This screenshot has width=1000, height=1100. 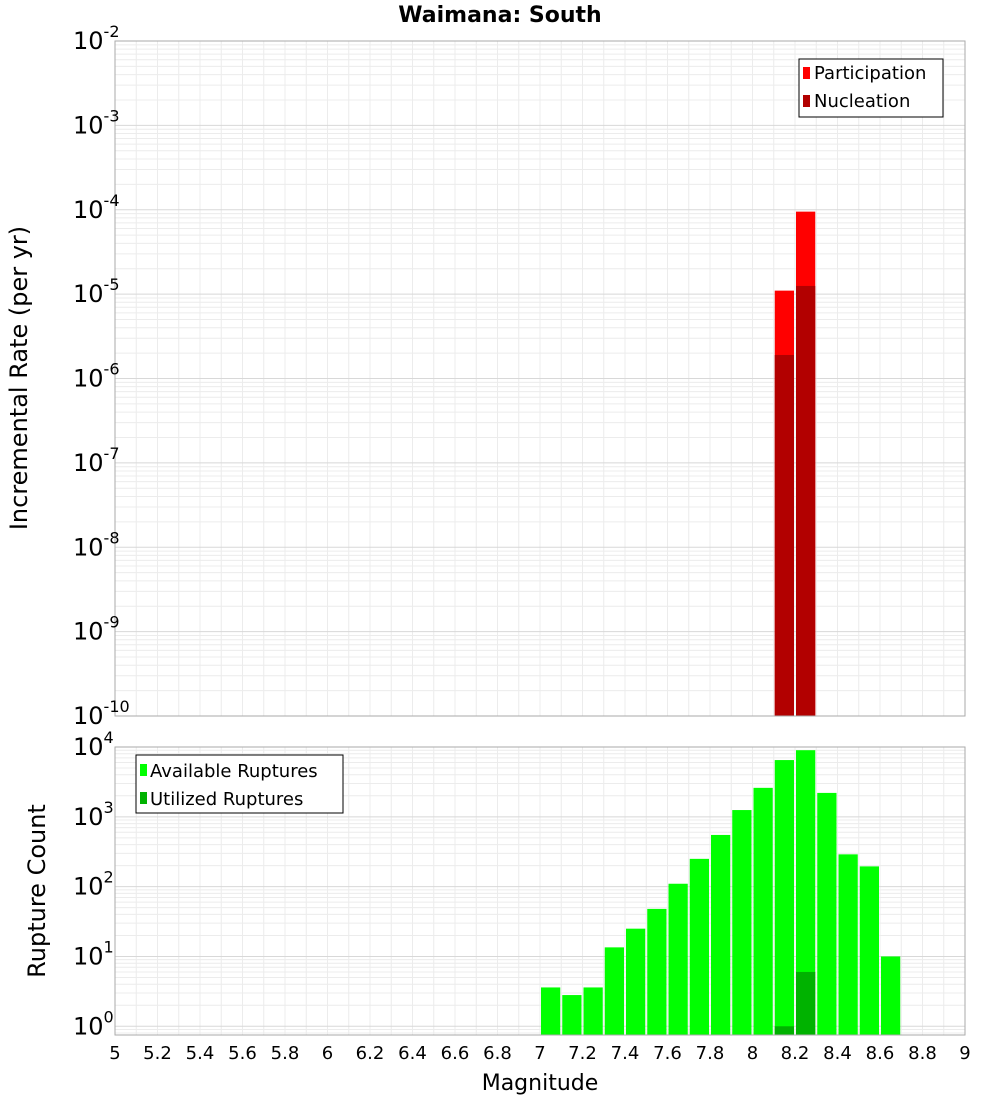 I want to click on top-y-axis-label: Incremental Rate (per yr), so click(x=19, y=378).